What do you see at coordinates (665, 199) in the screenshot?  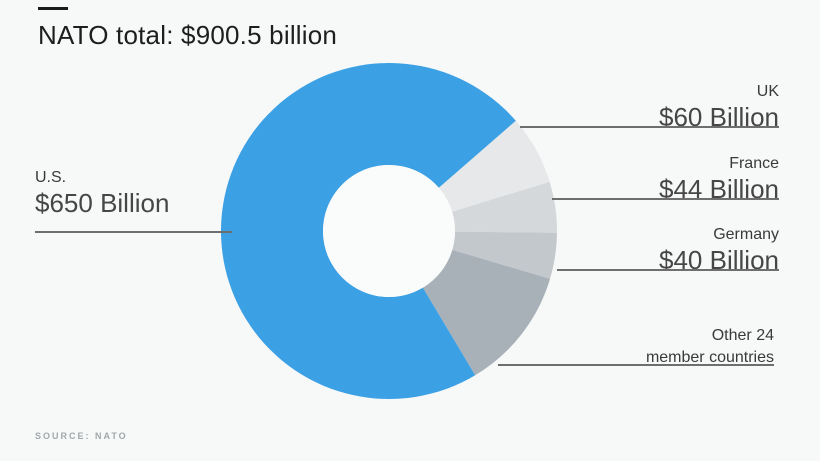 I see `callout-france-leader-line` at bounding box center [665, 199].